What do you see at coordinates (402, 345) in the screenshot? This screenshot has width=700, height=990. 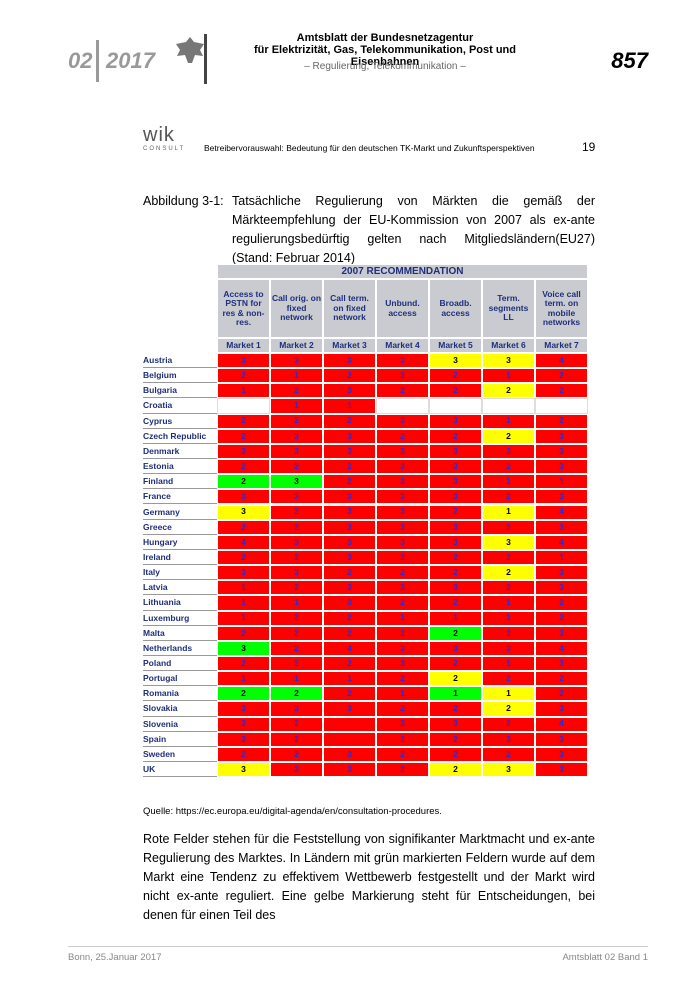 I see `market-label: Market 4` at bounding box center [402, 345].